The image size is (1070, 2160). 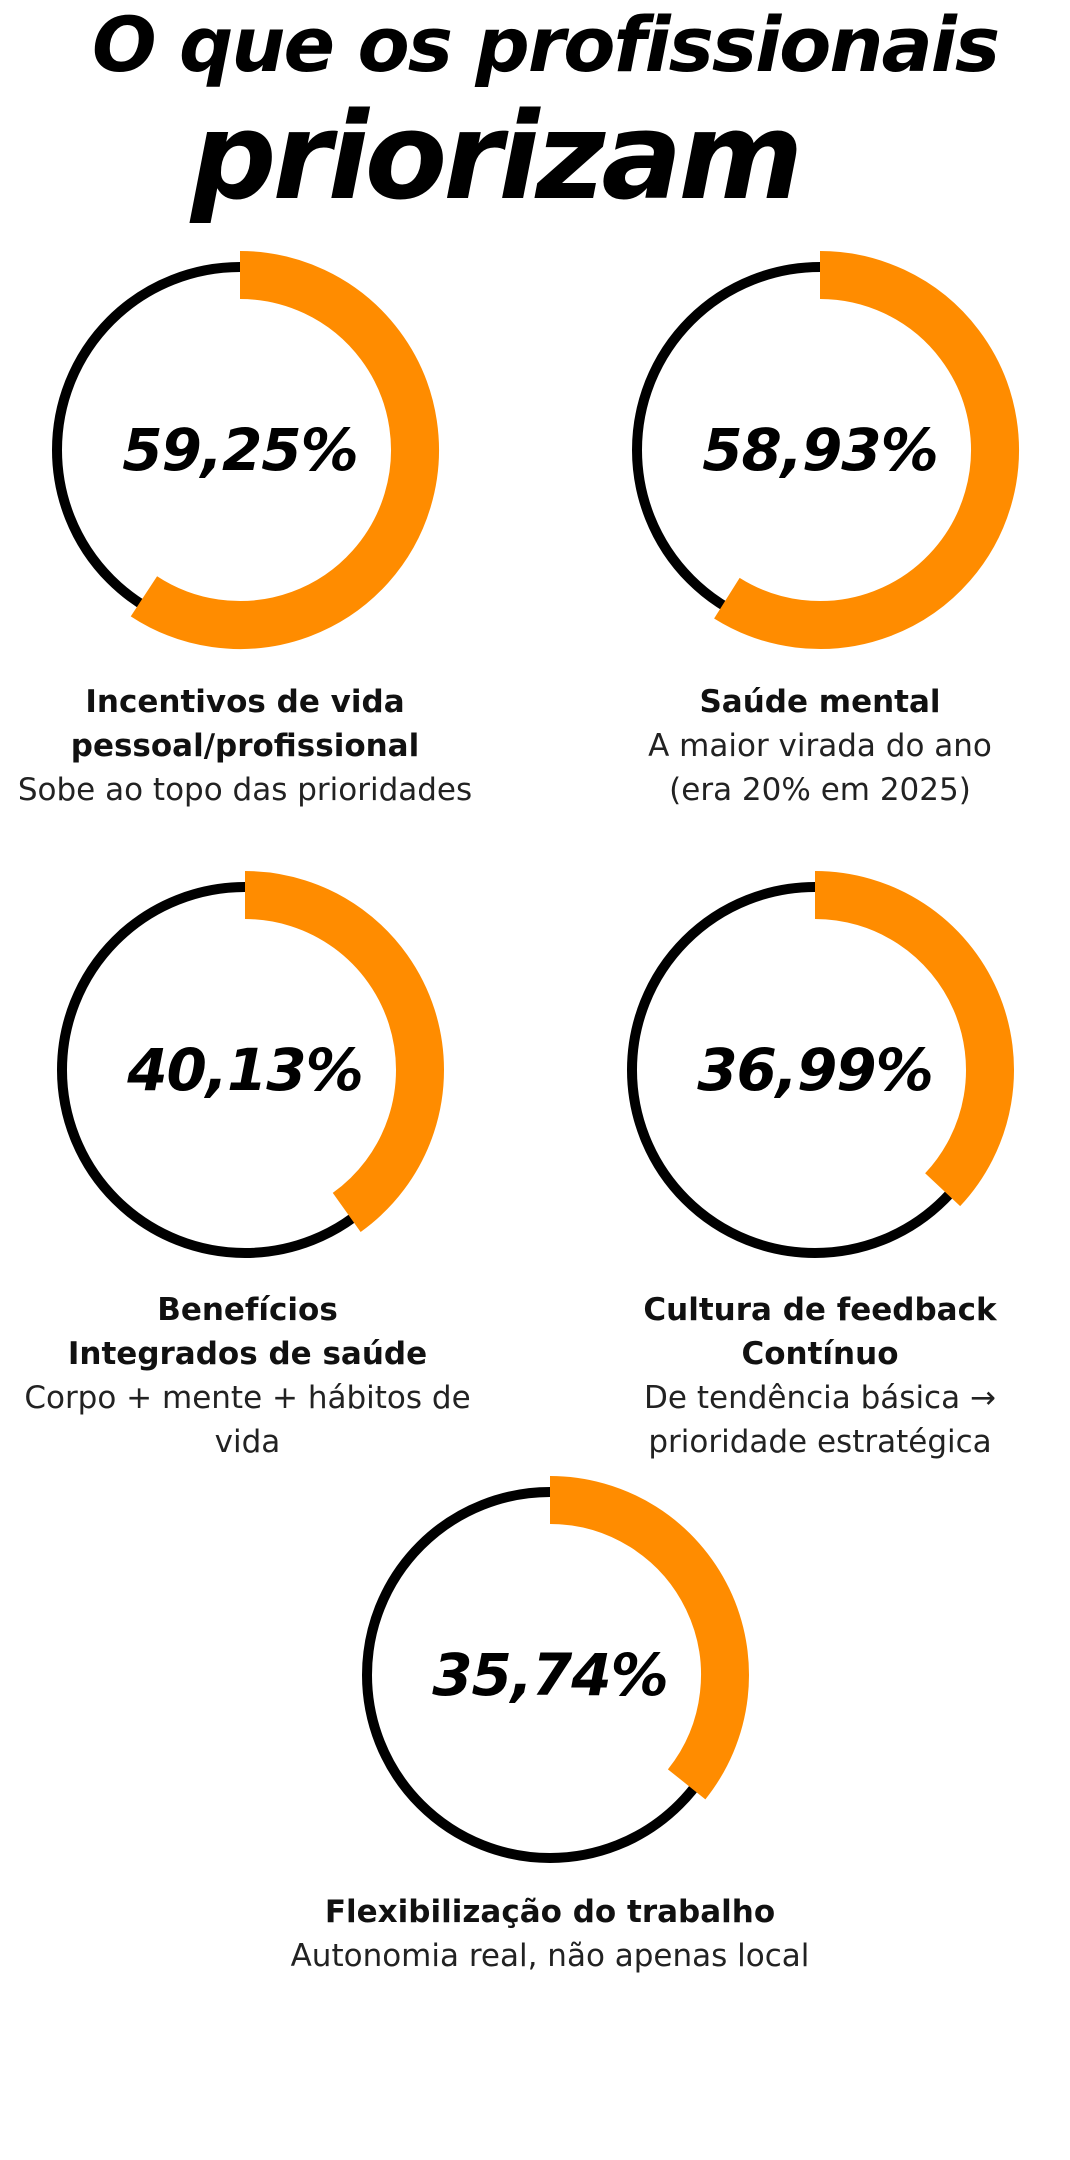 What do you see at coordinates (820, 1442) in the screenshot?
I see `item-description-line: prioridade estratégica` at bounding box center [820, 1442].